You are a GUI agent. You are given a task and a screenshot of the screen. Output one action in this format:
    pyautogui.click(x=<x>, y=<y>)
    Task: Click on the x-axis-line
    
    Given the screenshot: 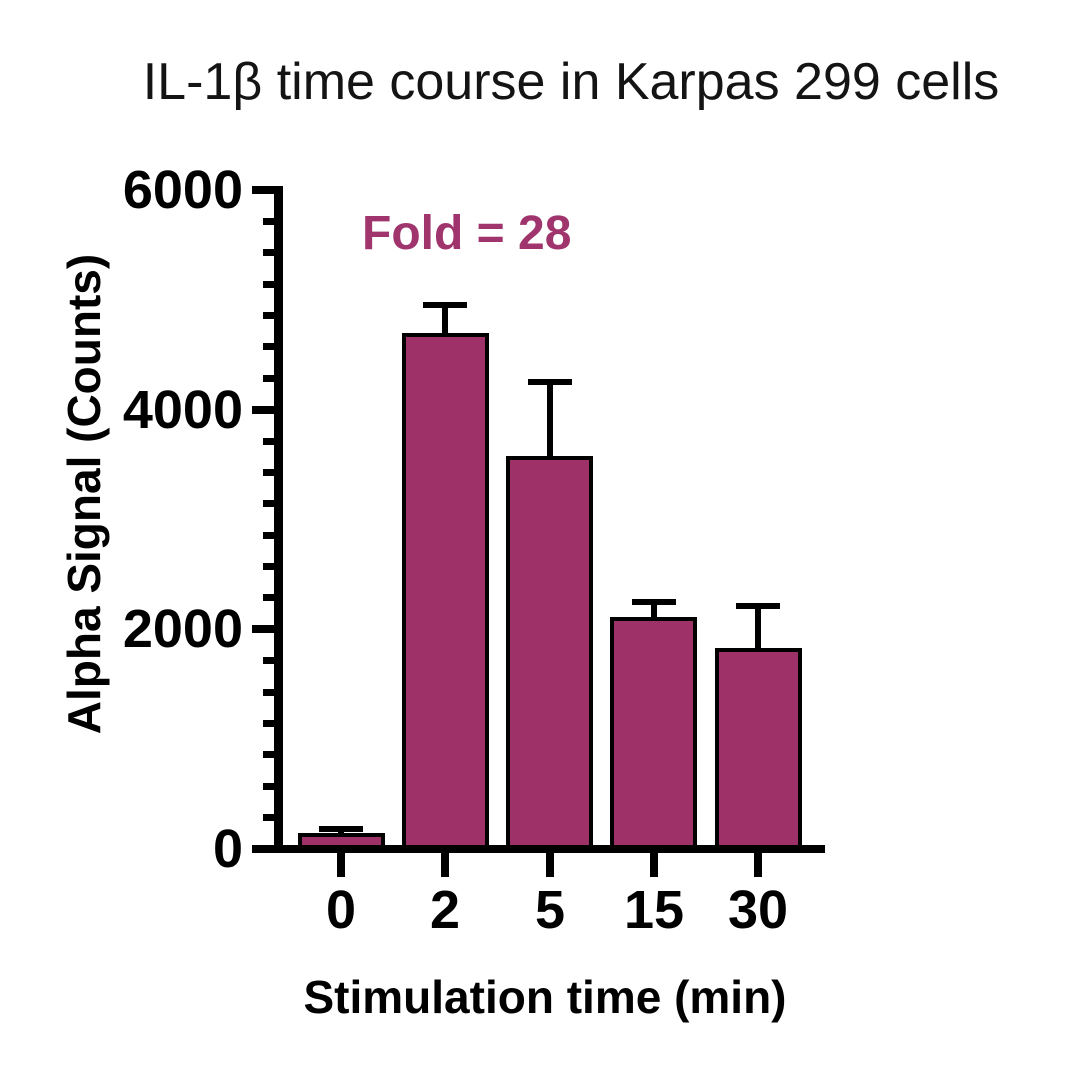 What is the action you would take?
    pyautogui.click(x=549, y=849)
    